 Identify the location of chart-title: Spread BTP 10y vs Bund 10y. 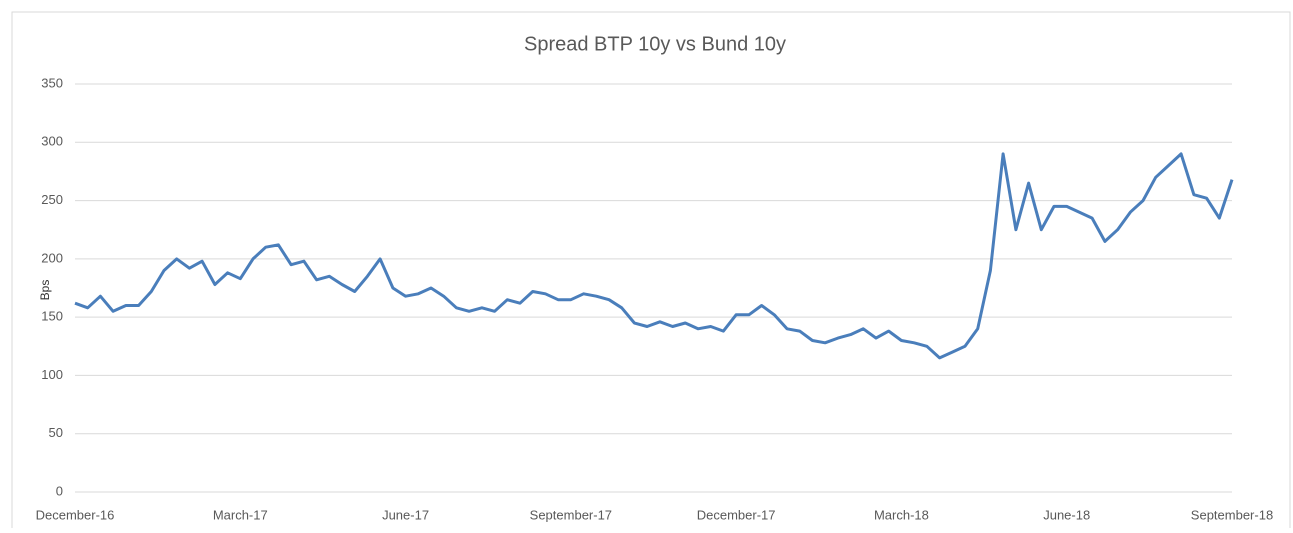
(655, 44).